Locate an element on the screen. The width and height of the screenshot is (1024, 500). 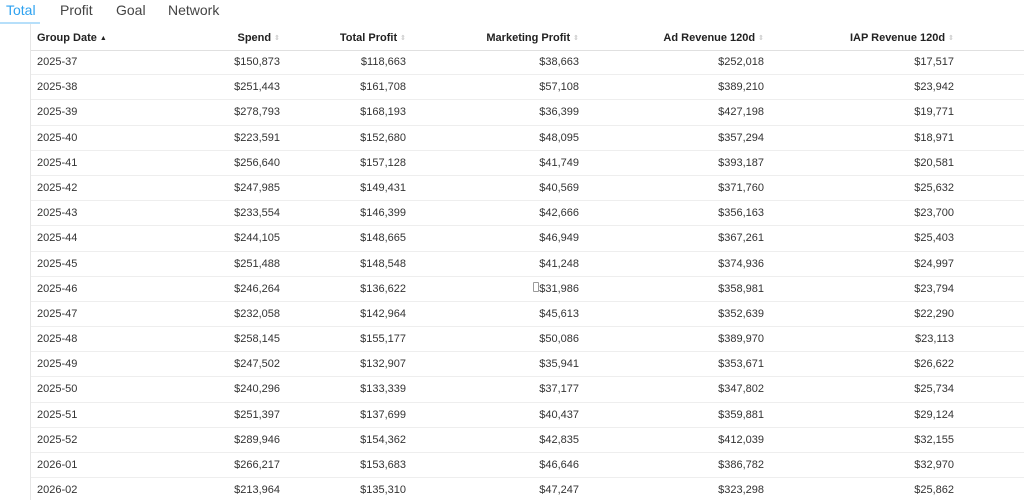
column-header-marketing-profit: Marketing Profit ⇕ is located at coordinates (532, 38).